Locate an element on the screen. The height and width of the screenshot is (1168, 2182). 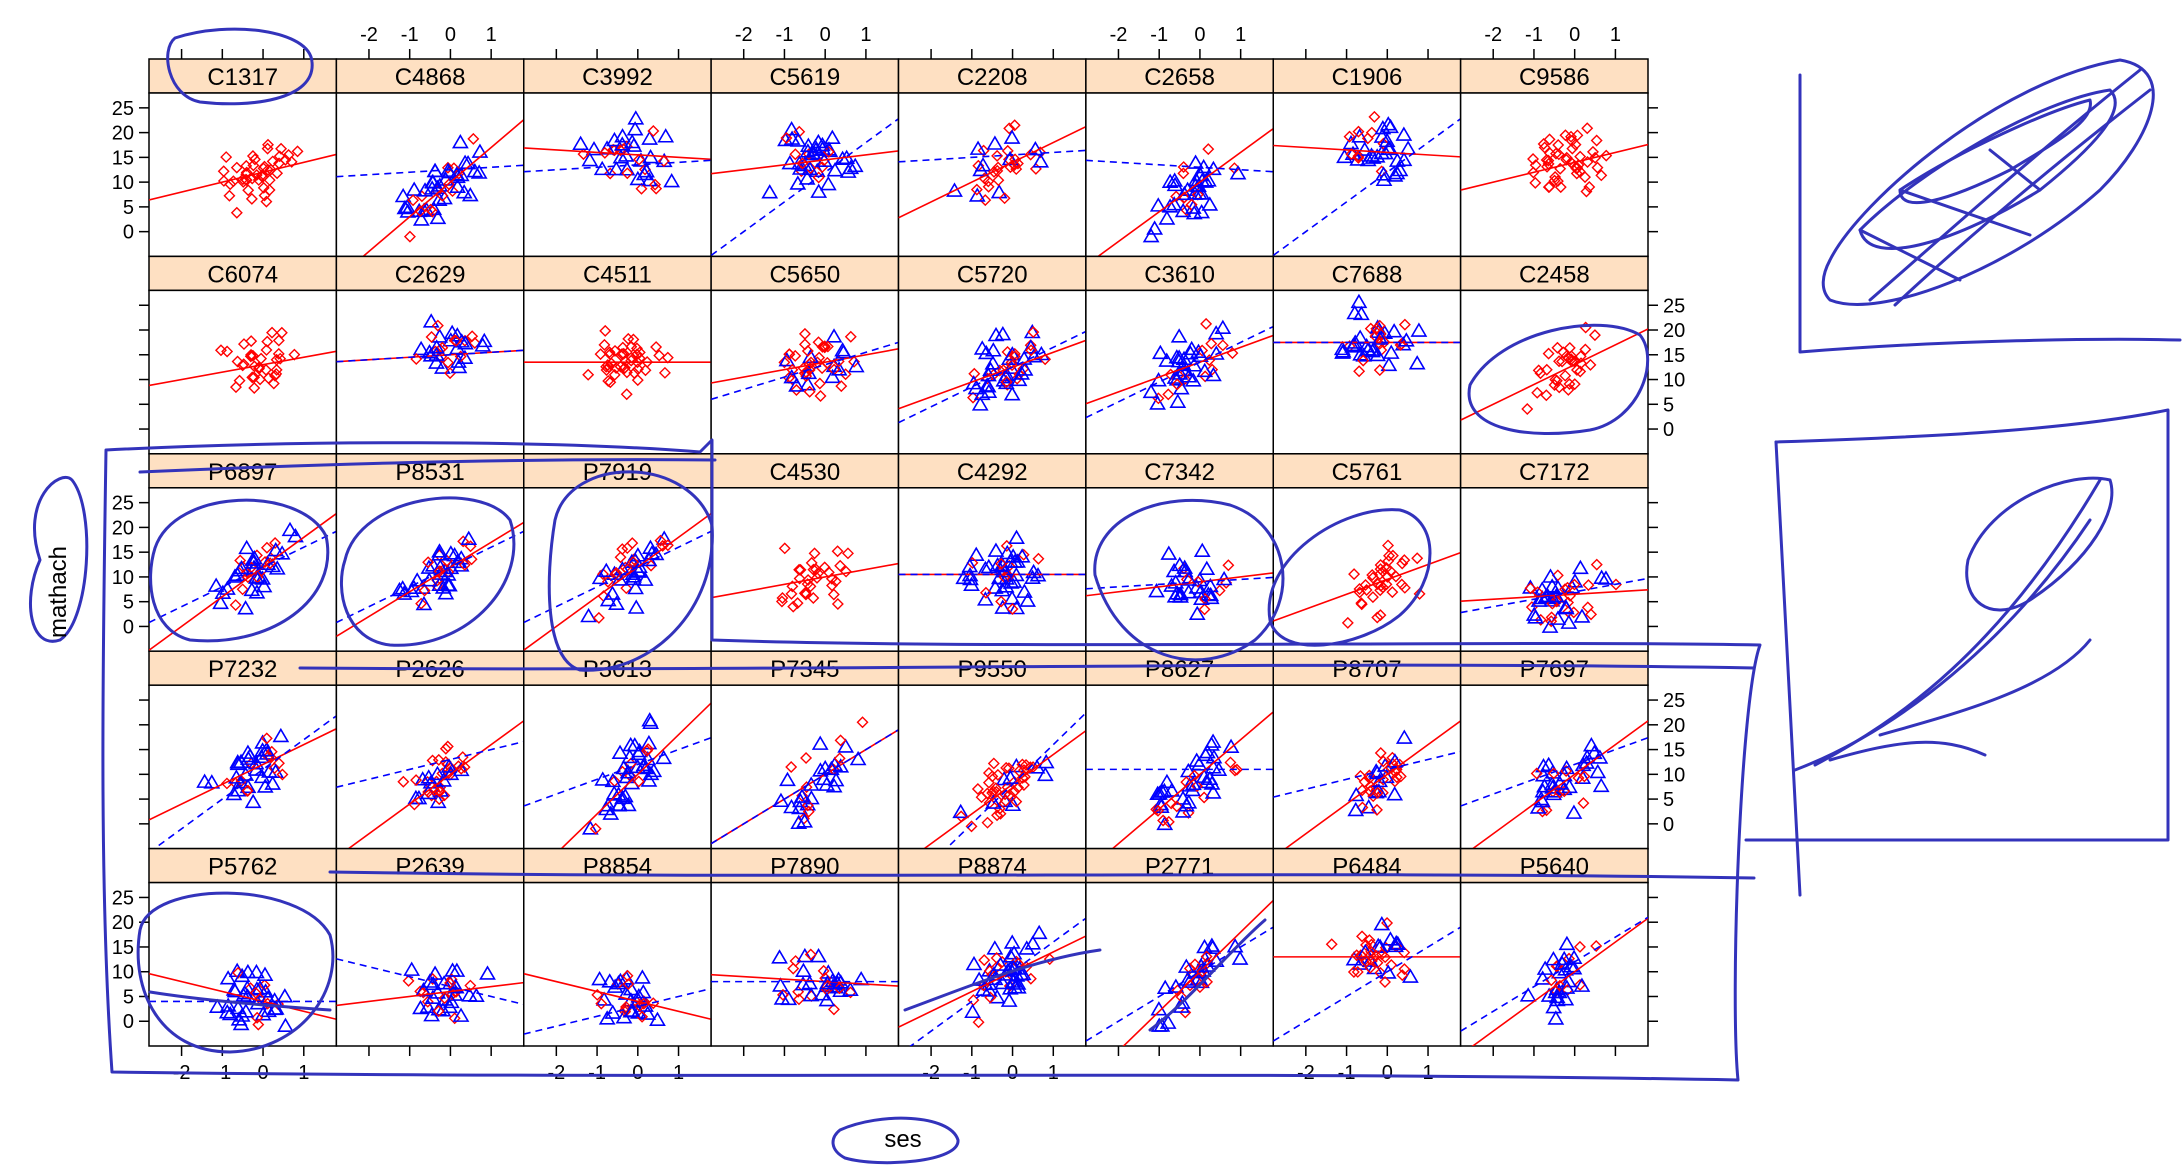
panel-C9586: C9586 is located at coordinates (1554, 158).